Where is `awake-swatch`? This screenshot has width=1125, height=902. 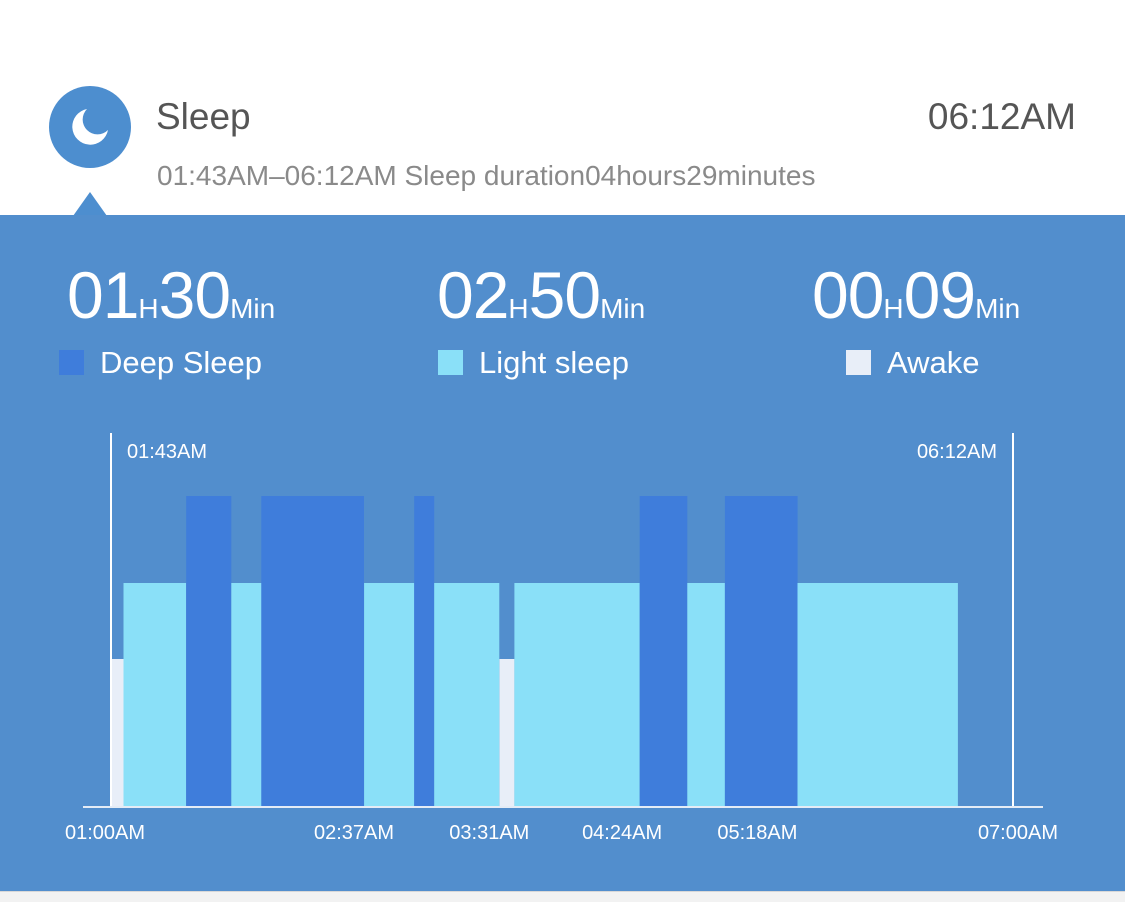
awake-swatch is located at coordinates (858, 362).